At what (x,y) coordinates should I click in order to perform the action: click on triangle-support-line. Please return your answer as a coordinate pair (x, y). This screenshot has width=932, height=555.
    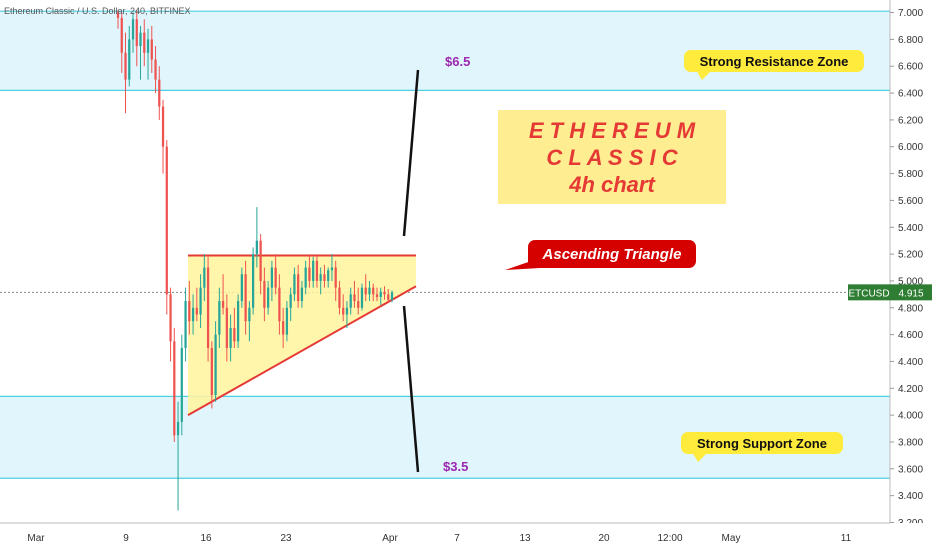
    Looking at the image, I should click on (302, 351).